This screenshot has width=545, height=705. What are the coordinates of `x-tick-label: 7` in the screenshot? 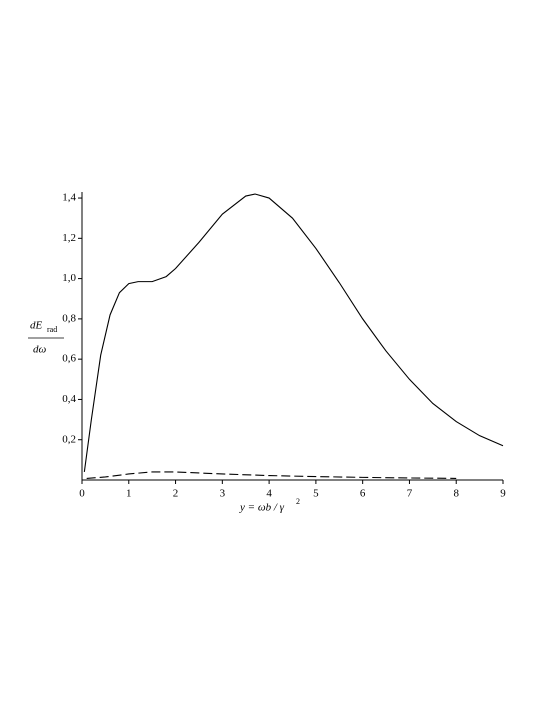 It's located at (410, 494).